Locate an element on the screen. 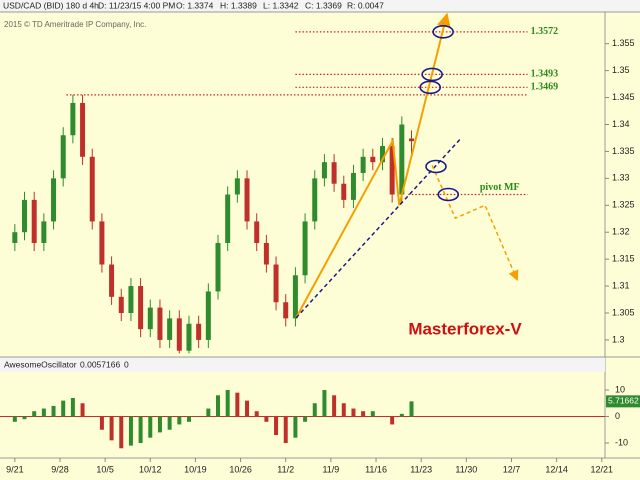 The image size is (640, 480). osc-header-bar is located at coordinates (302, 364).